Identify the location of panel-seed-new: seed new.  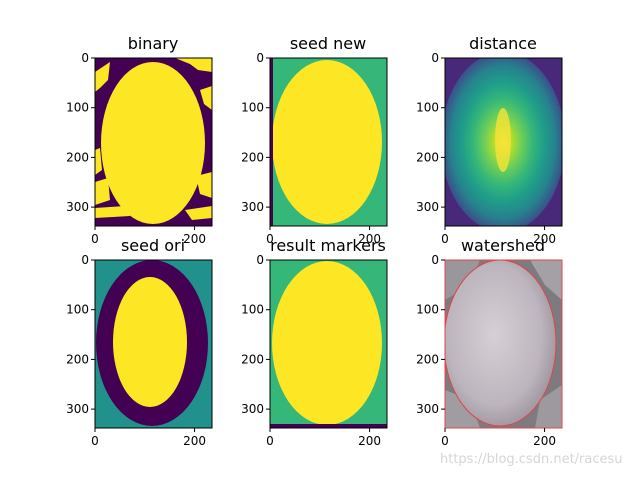
(328, 130).